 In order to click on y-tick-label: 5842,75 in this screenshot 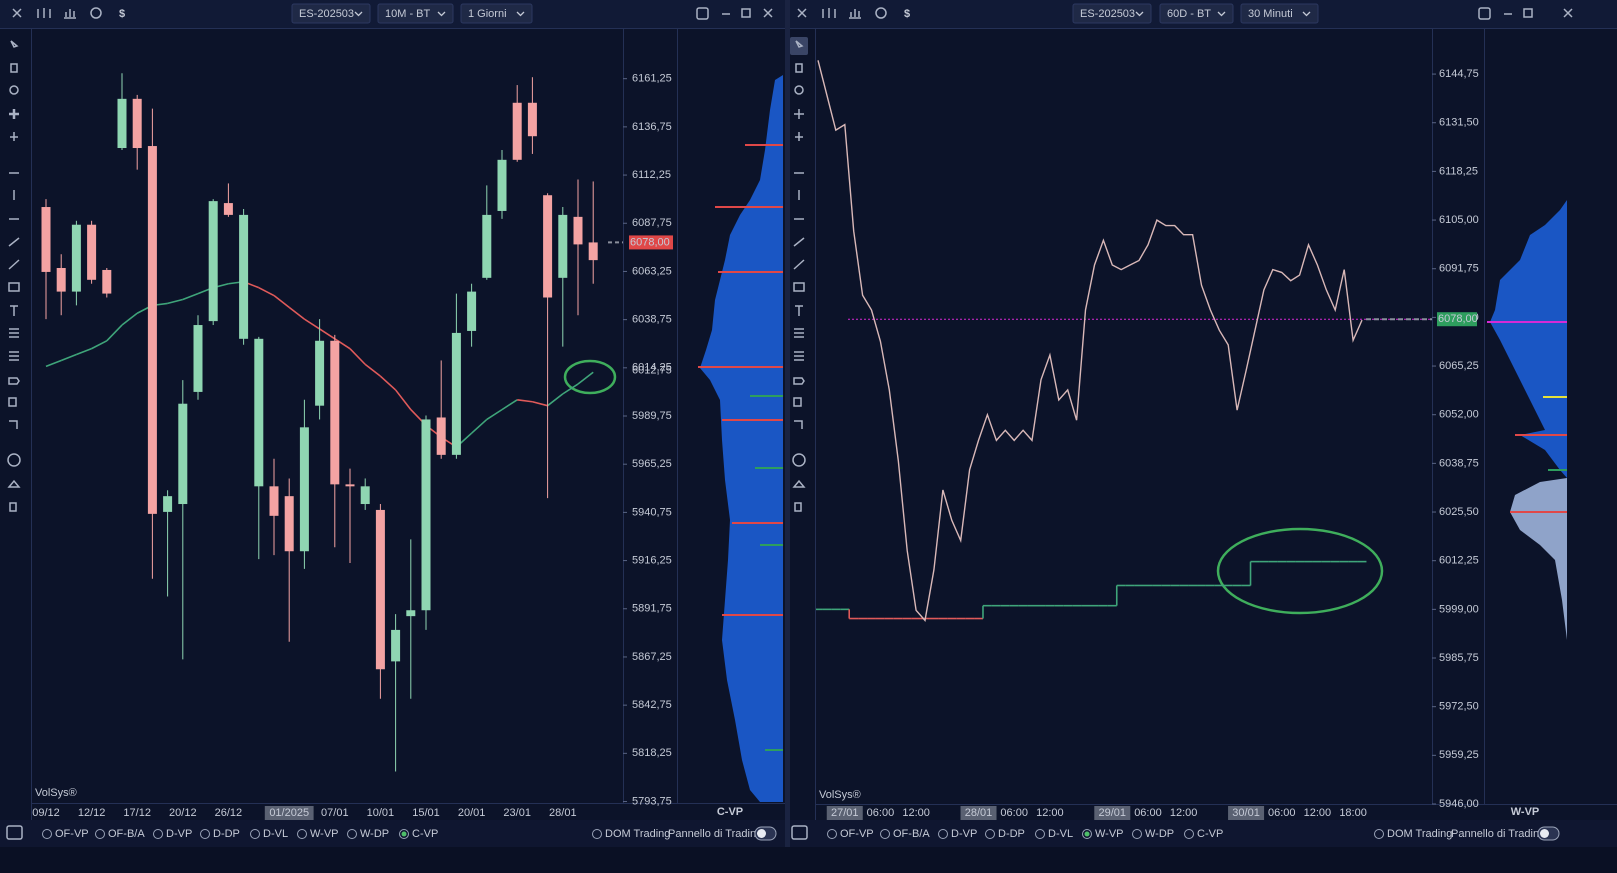, I will do `click(652, 705)`.